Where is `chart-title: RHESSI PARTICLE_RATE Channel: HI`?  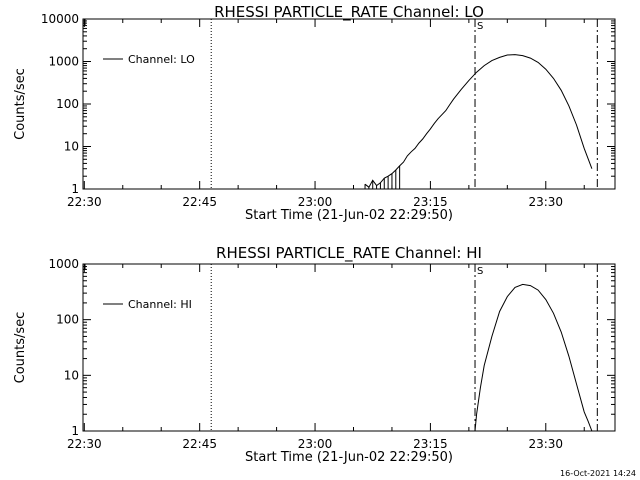
chart-title: RHESSI PARTICLE_RATE Channel: HI is located at coordinates (349, 253).